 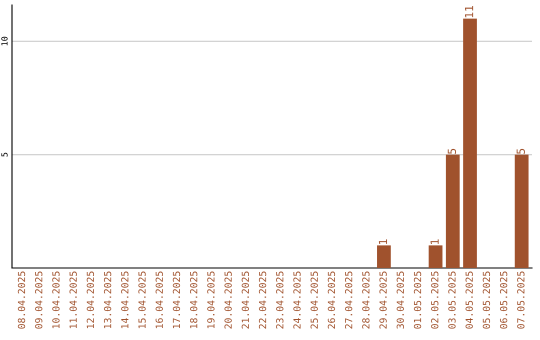 What do you see at coordinates (452, 300) in the screenshot?
I see `x-tick-label: 03.05.2025` at bounding box center [452, 300].